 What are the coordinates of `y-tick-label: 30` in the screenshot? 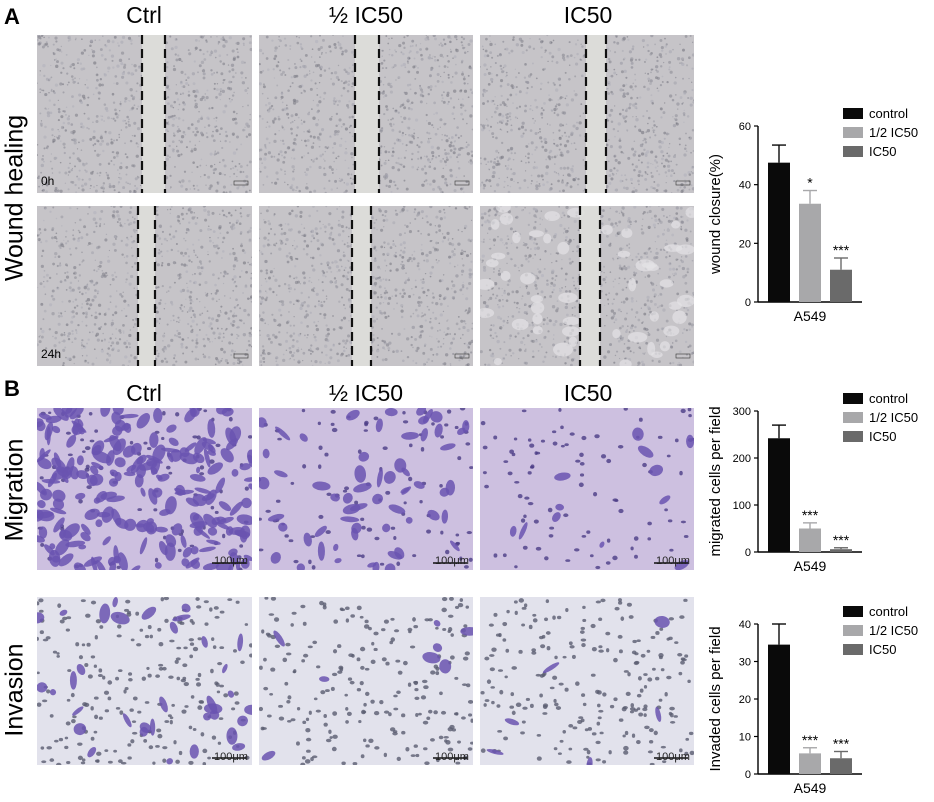 It's located at (745, 663).